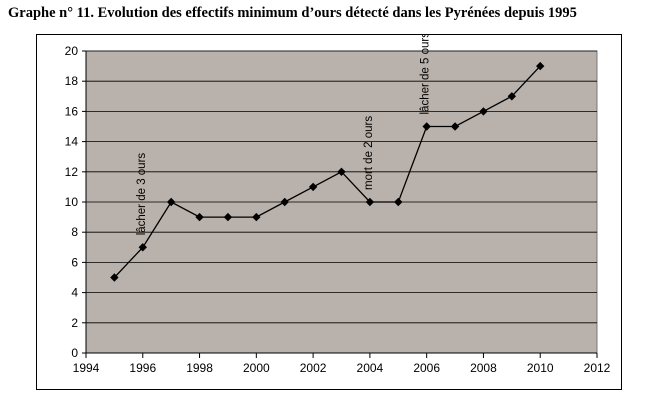 This screenshot has width=658, height=411. Describe the element at coordinates (74, 353) in the screenshot. I see `y-tick-label-0: 0` at that location.